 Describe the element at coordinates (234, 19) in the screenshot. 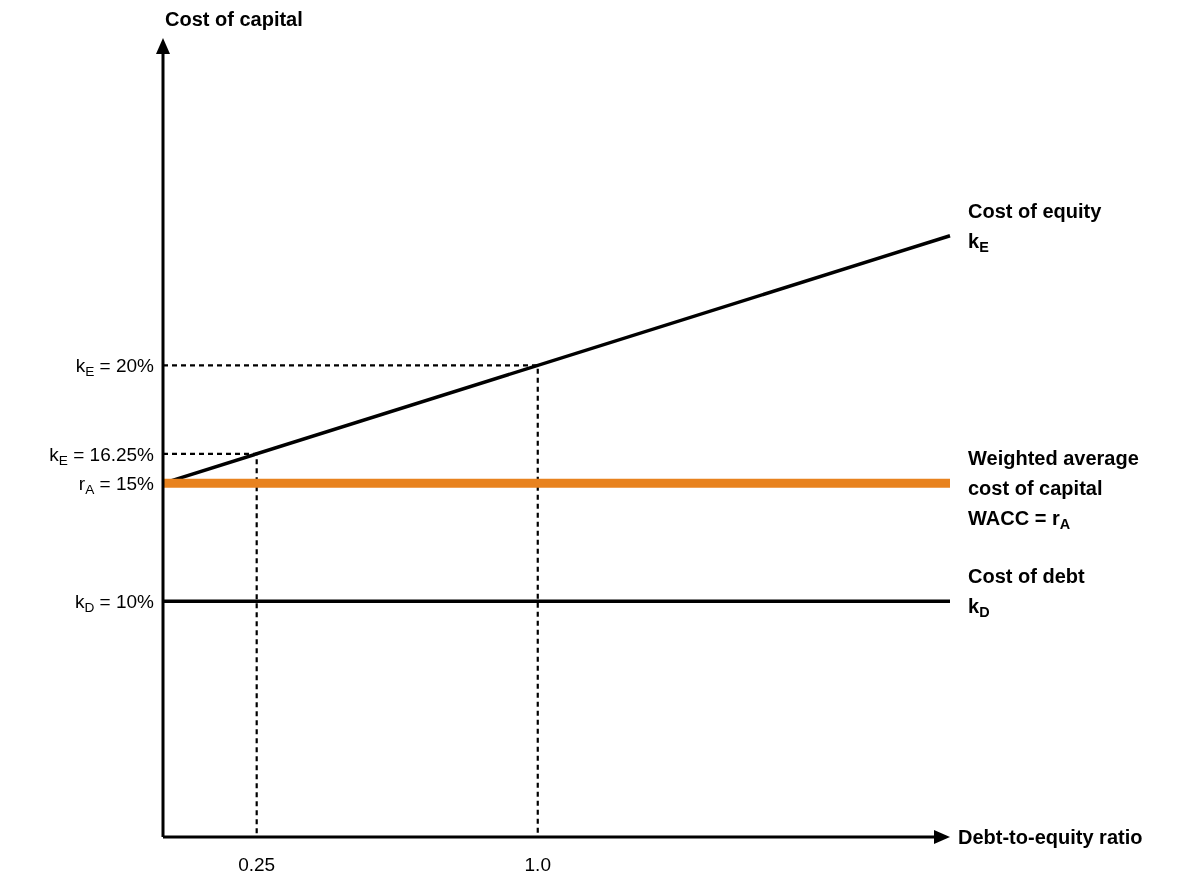

I see `y-axis-title: Cost of capital` at that location.